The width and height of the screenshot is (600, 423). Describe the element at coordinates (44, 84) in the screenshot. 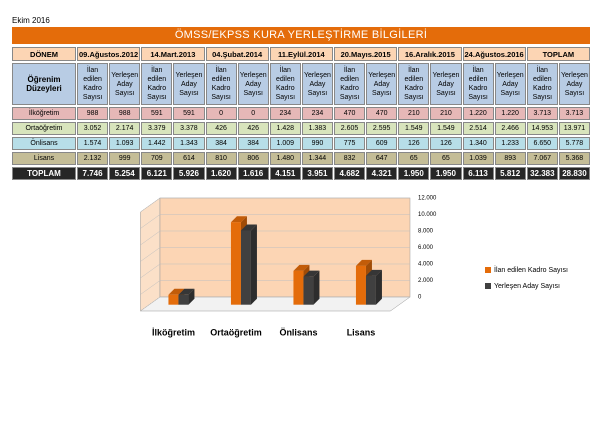

I see `level-label: Öğrenim Düzeyleri` at that location.